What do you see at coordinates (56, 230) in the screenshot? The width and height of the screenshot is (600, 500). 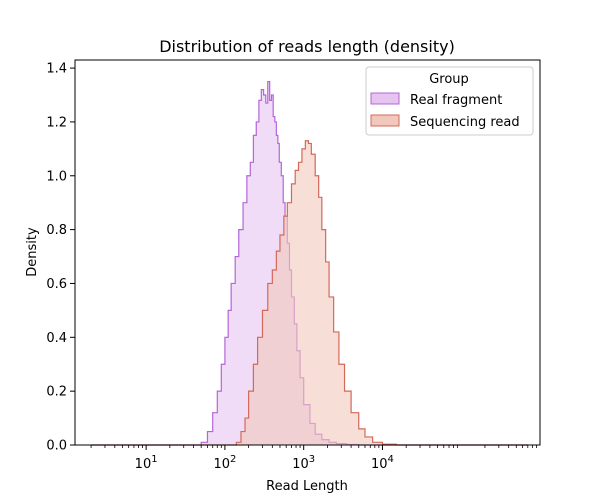 I see `y-tick-label: 0.8` at bounding box center [56, 230].